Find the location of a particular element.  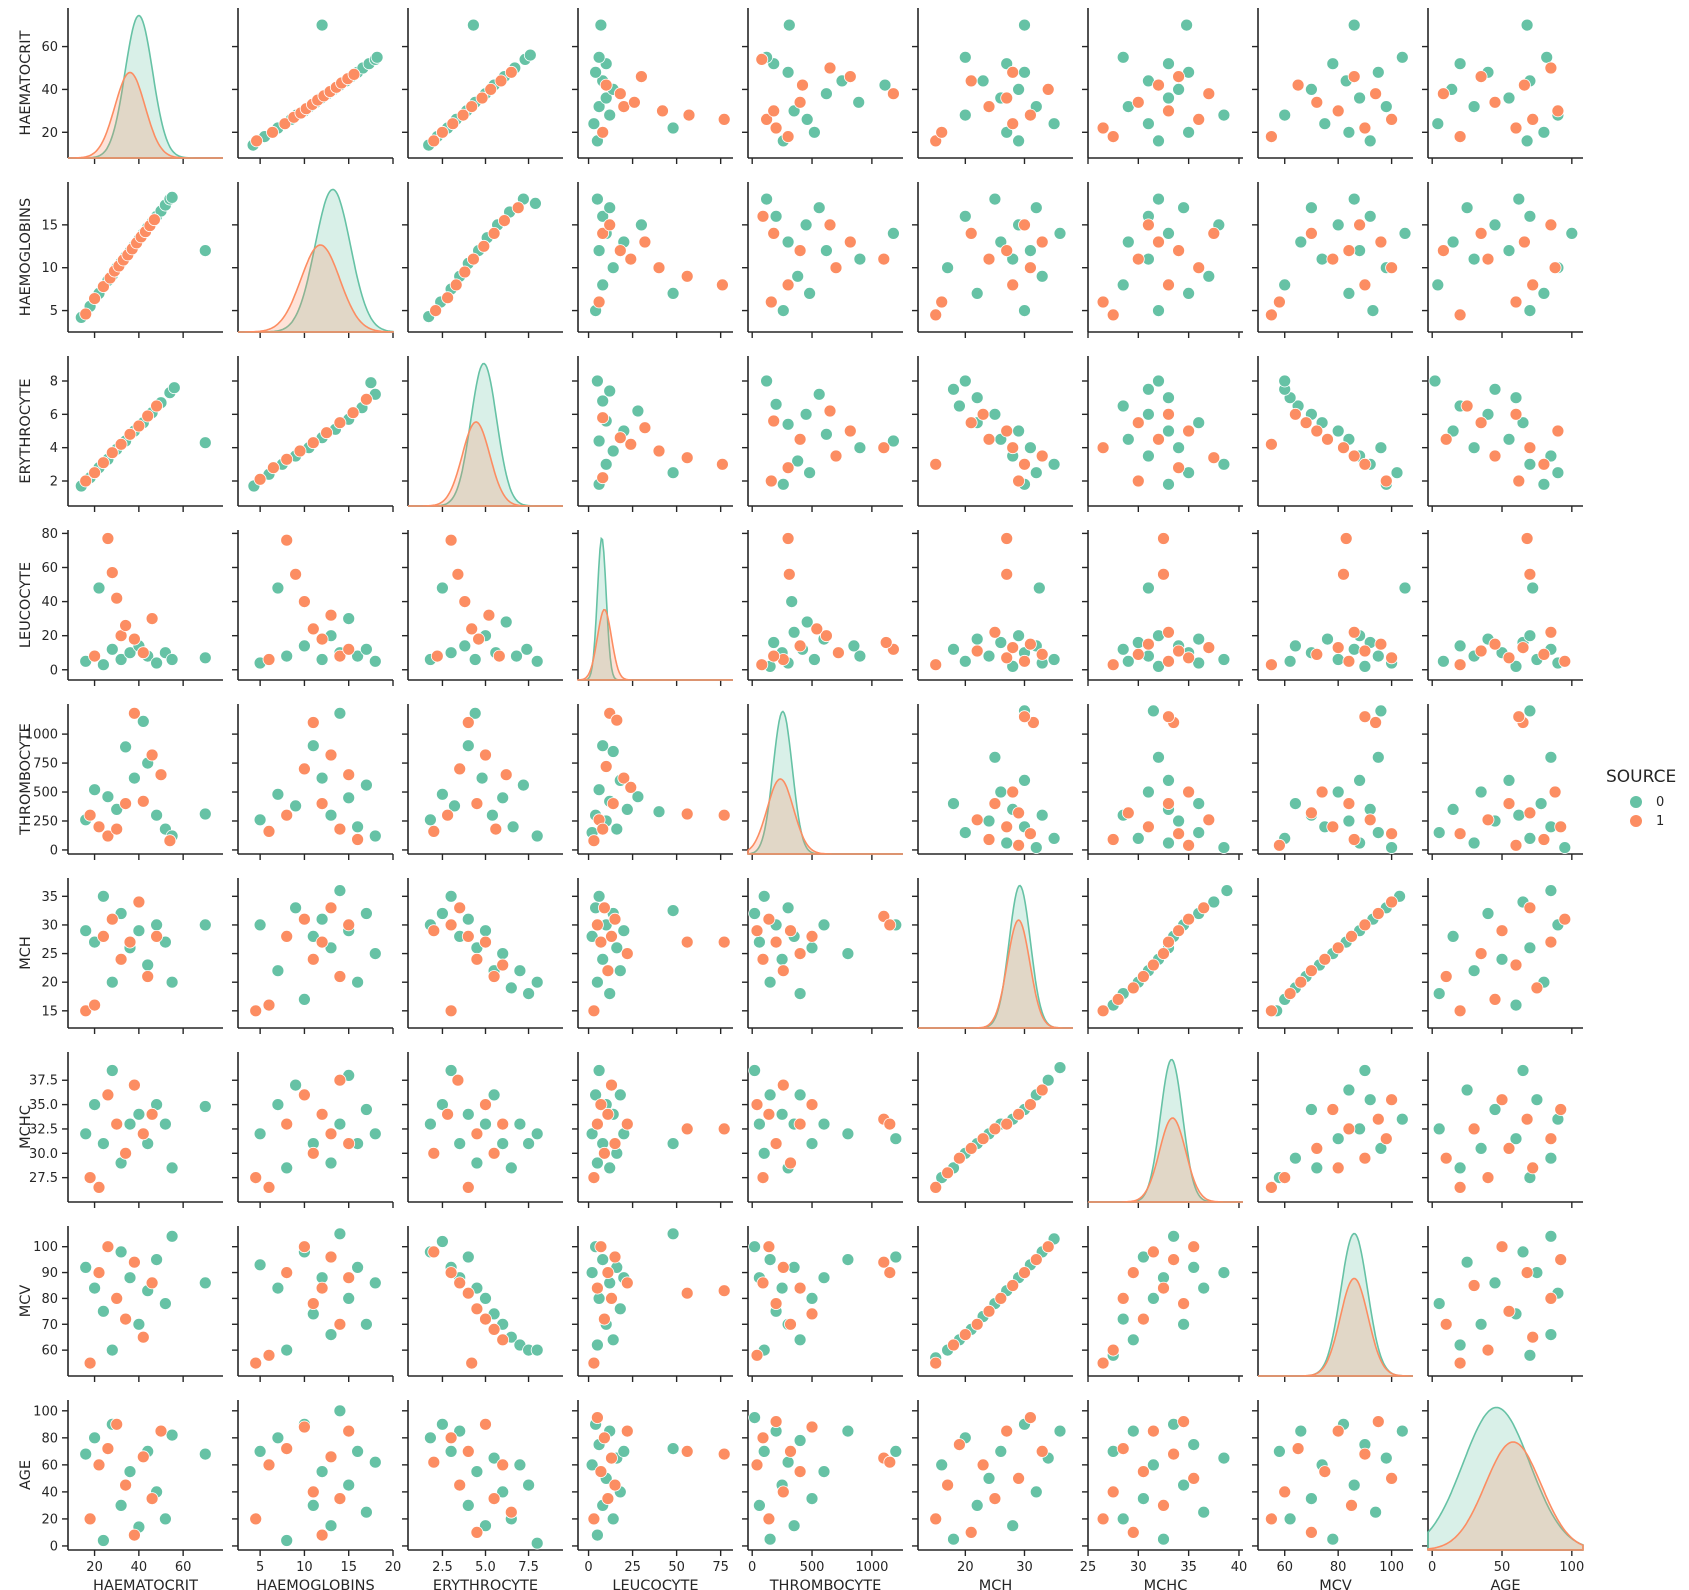

x-tick-label: 20 is located at coordinates (393, 1567).